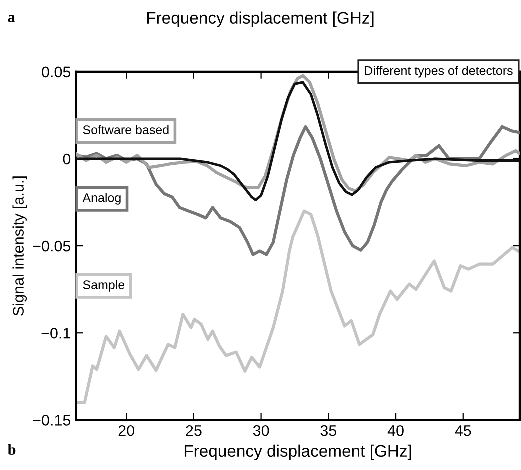 The height and width of the screenshot is (470, 521). Describe the element at coordinates (104, 286) in the screenshot. I see `text: Sample` at that location.